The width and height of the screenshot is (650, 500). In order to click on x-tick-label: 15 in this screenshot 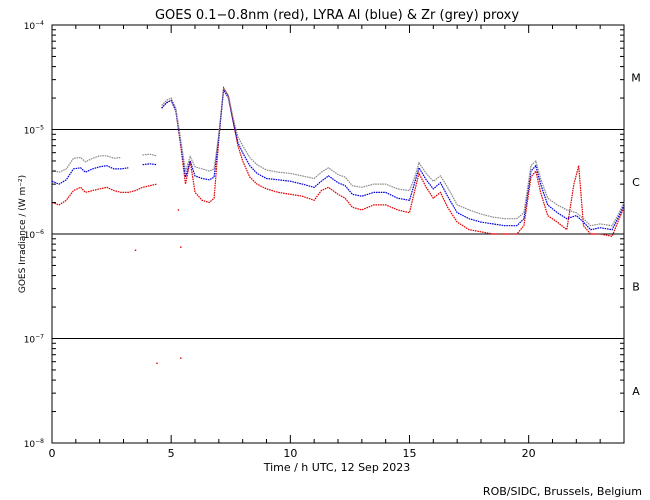, I will do `click(410, 453)`.